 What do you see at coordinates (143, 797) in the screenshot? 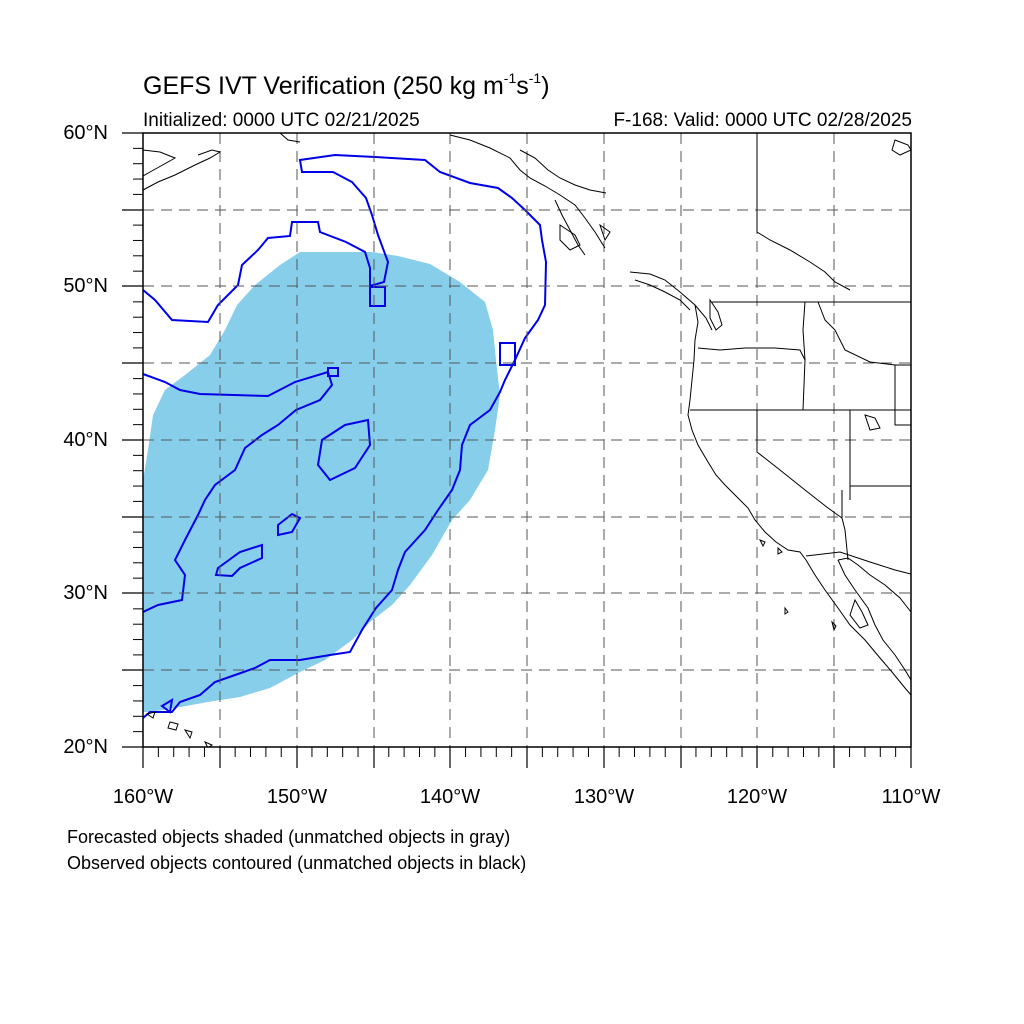
I see `lon-label-160w: 160°W` at bounding box center [143, 797].